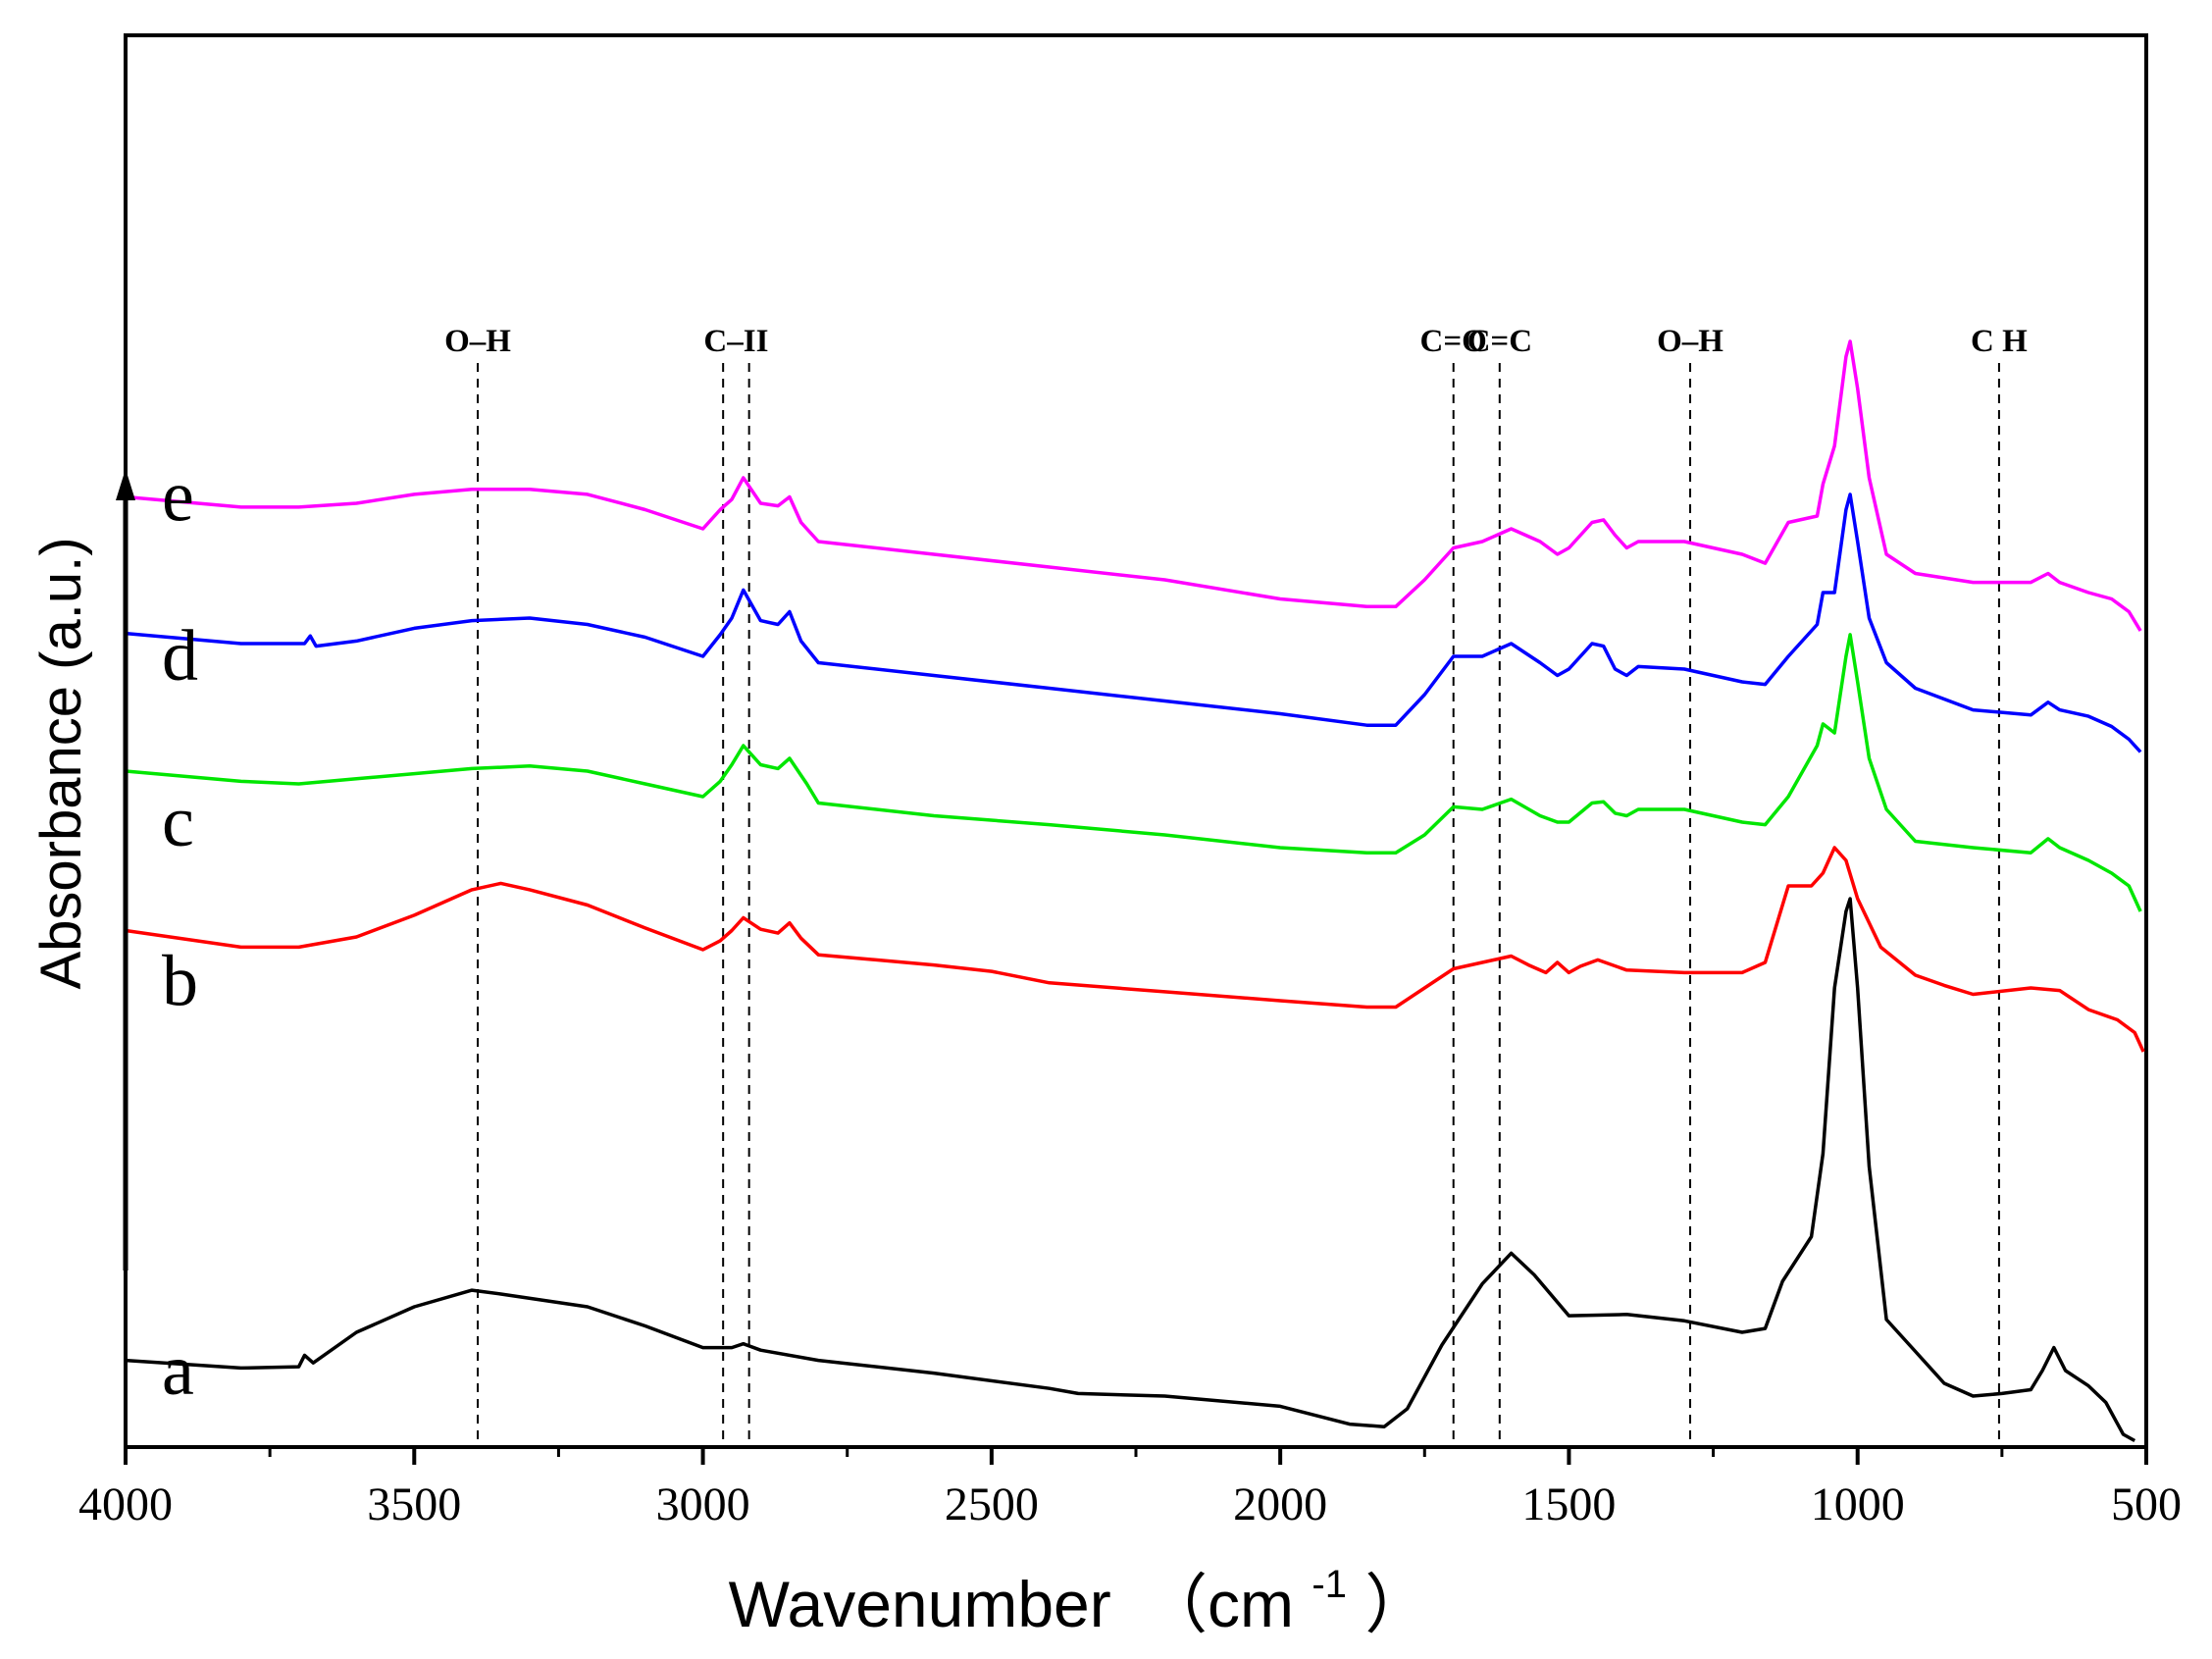 The height and width of the screenshot is (1659, 2212). What do you see at coordinates (178, 497) in the screenshot?
I see `series-label-e: e` at bounding box center [178, 497].